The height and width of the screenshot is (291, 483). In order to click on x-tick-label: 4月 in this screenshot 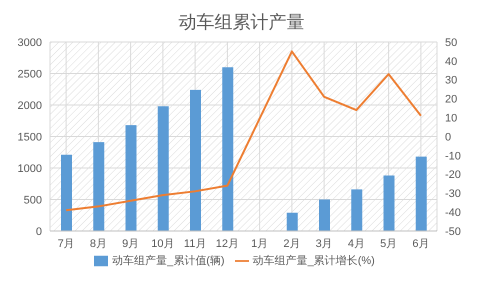, I will do `click(356, 244)`.